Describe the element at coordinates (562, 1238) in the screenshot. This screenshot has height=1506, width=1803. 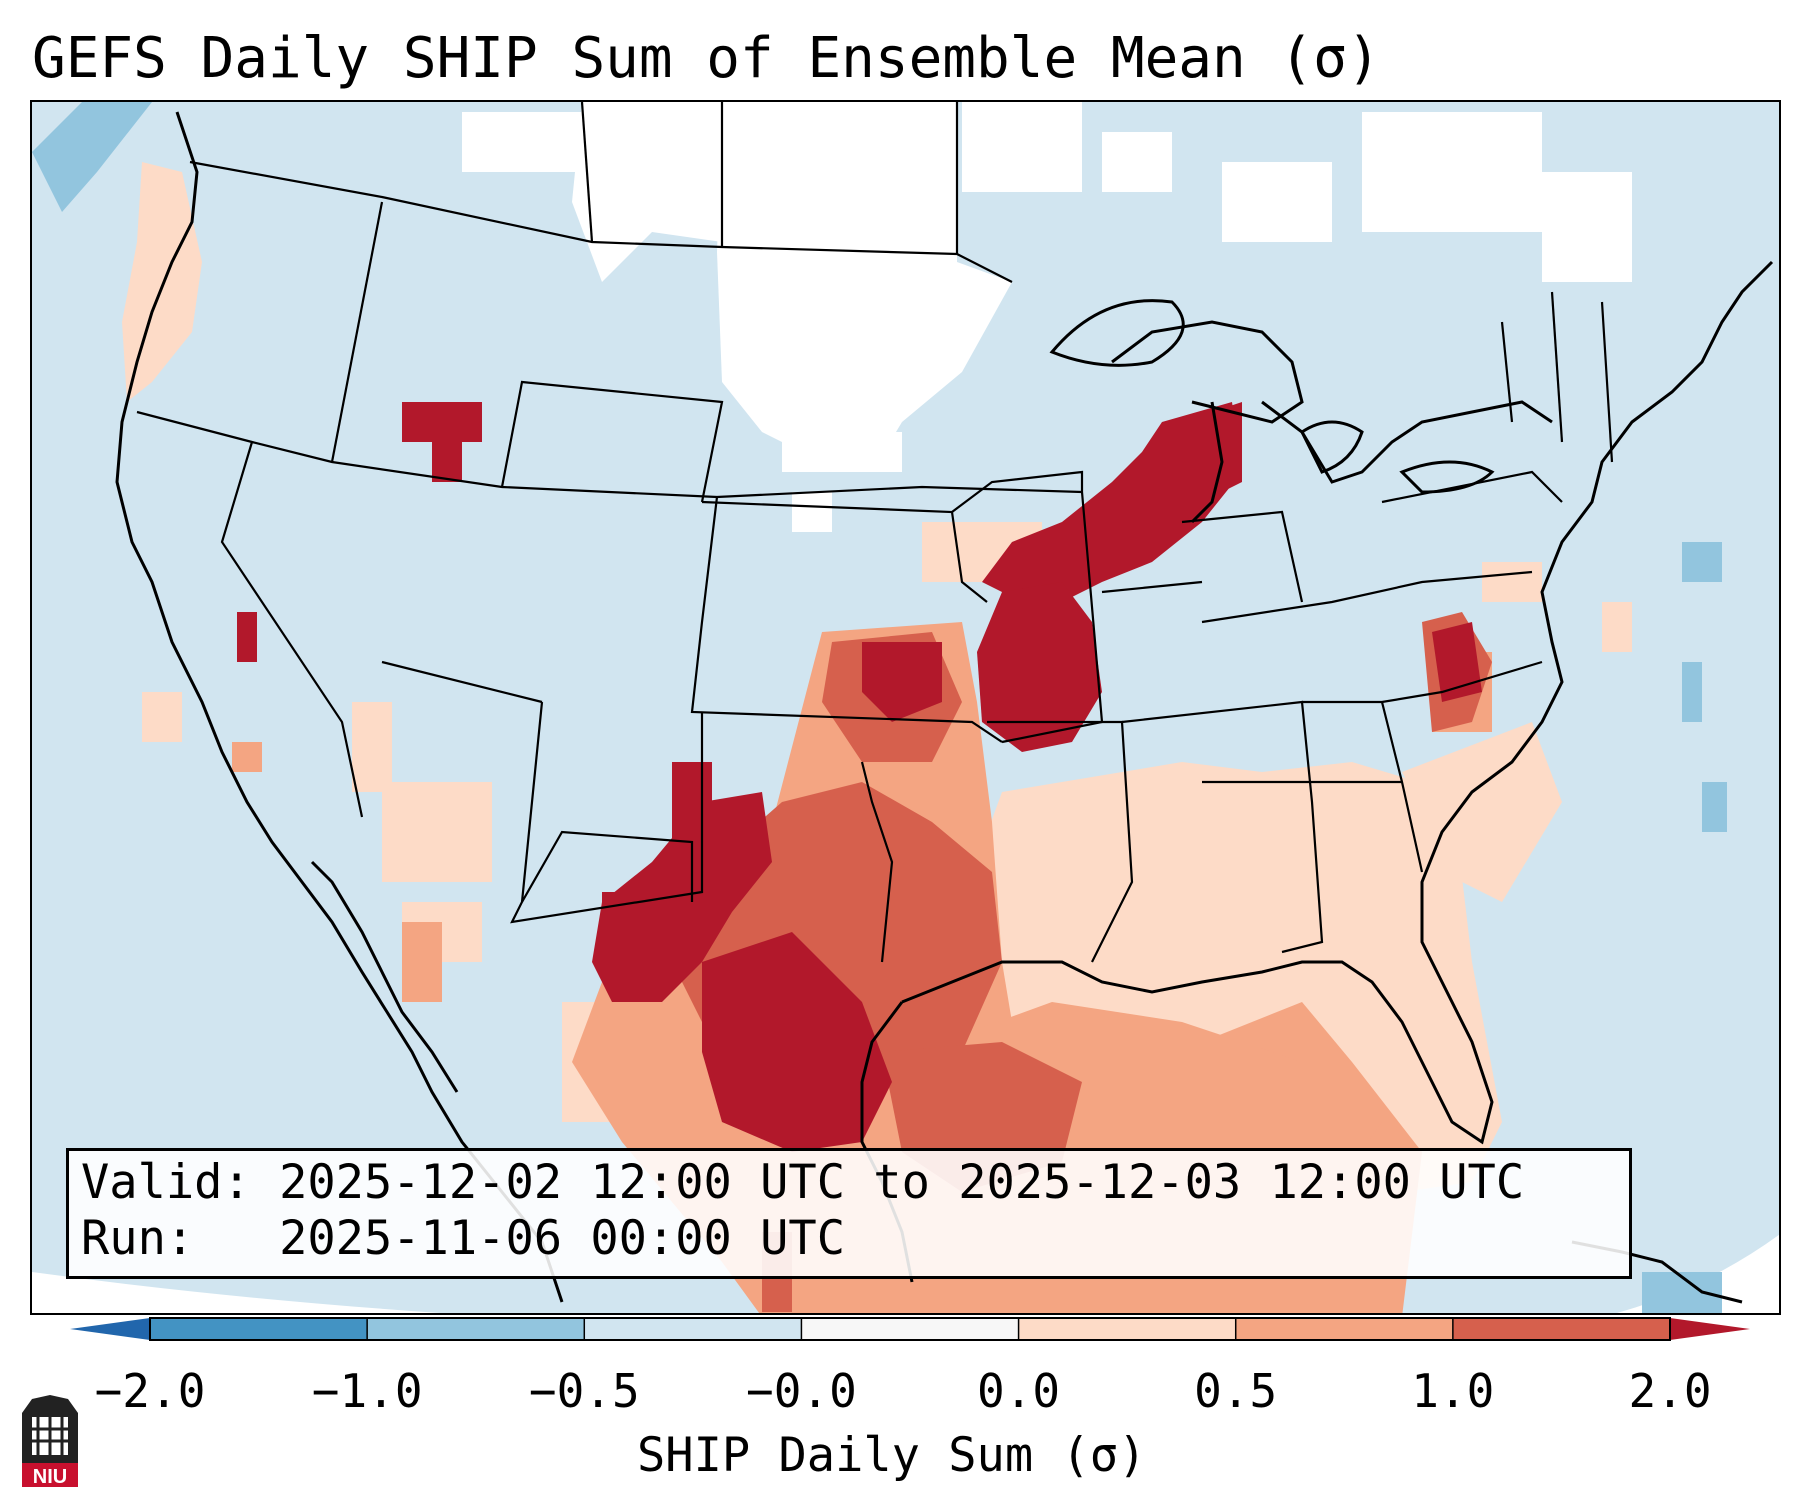
I see `run-value: 2025-11-06 00:00 UTC` at that location.